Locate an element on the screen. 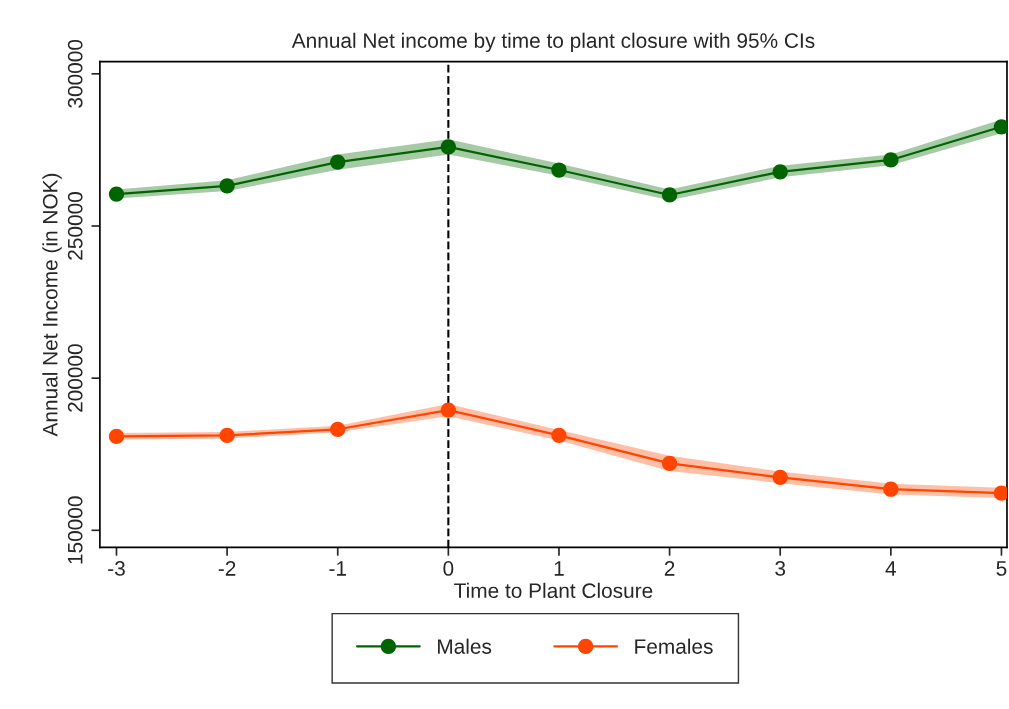 This screenshot has width=1009, height=709. x-tick-label: -3 is located at coordinates (116, 568).